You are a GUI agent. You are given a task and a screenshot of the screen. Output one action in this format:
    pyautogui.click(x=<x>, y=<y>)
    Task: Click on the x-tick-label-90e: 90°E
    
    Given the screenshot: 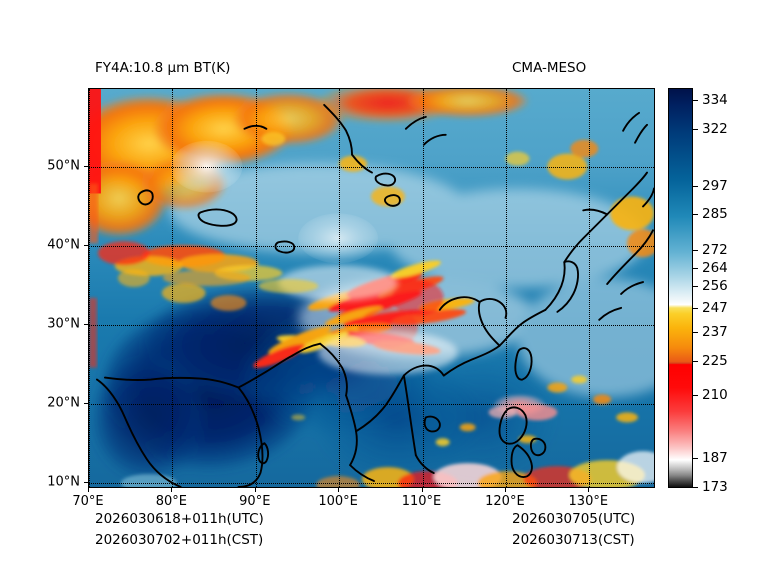 What is the action you would take?
    pyautogui.click(x=255, y=501)
    